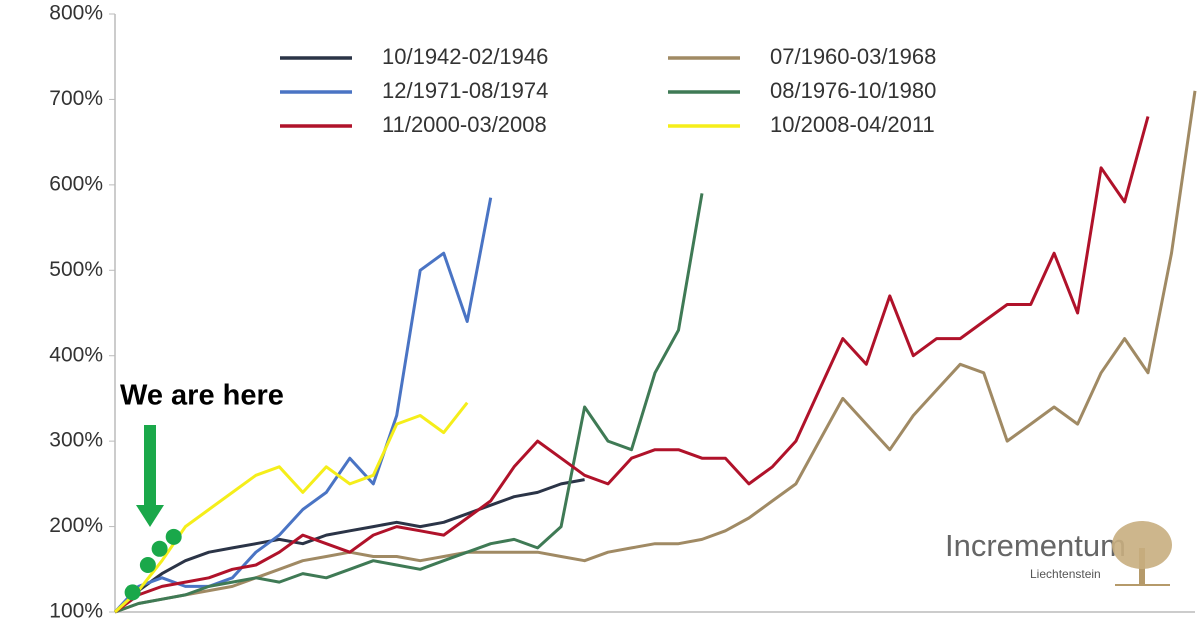 The image size is (1200, 628). I want to click on y-tick-label: 800%, so click(76, 13).